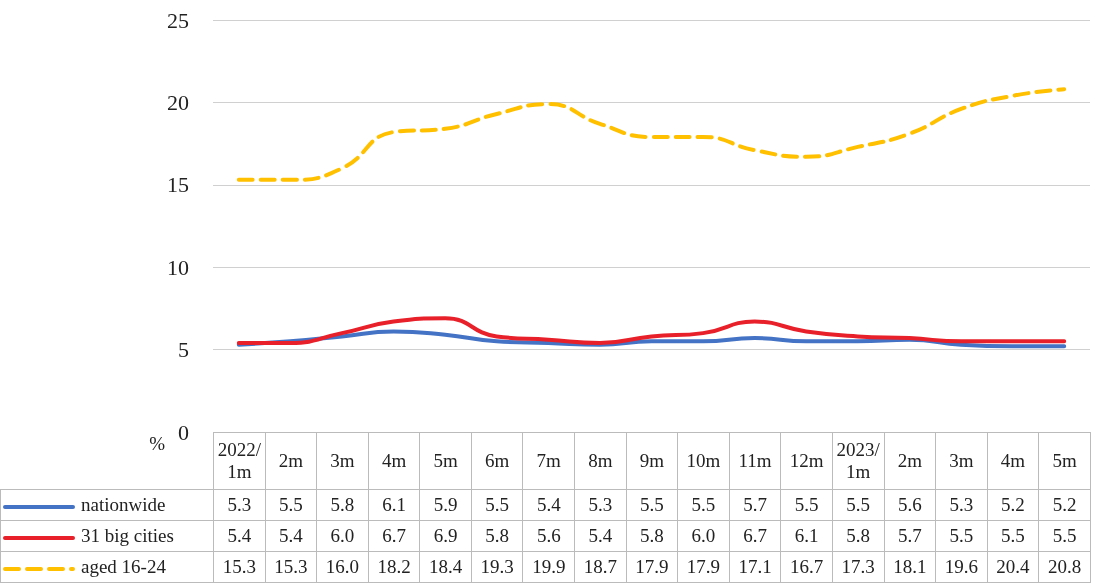 This screenshot has width=1096, height=584. I want to click on x-tick-label: 12m, so click(806, 461).